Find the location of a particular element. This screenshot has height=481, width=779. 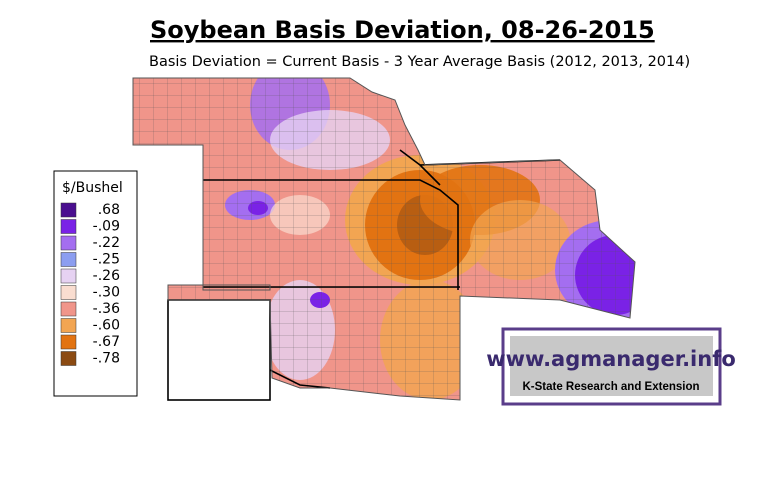

legend-label: -.09 is located at coordinates (106, 227).